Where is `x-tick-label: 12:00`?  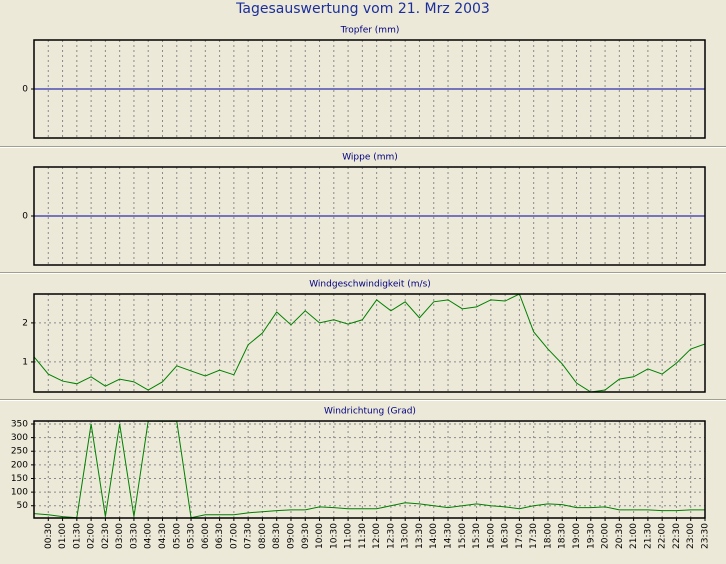 x-tick-label: 12:00 is located at coordinates (377, 536).